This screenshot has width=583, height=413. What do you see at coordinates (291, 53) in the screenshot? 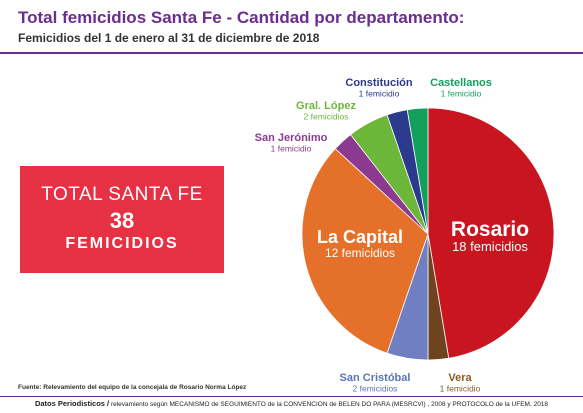
I see `header-divider` at bounding box center [291, 53].